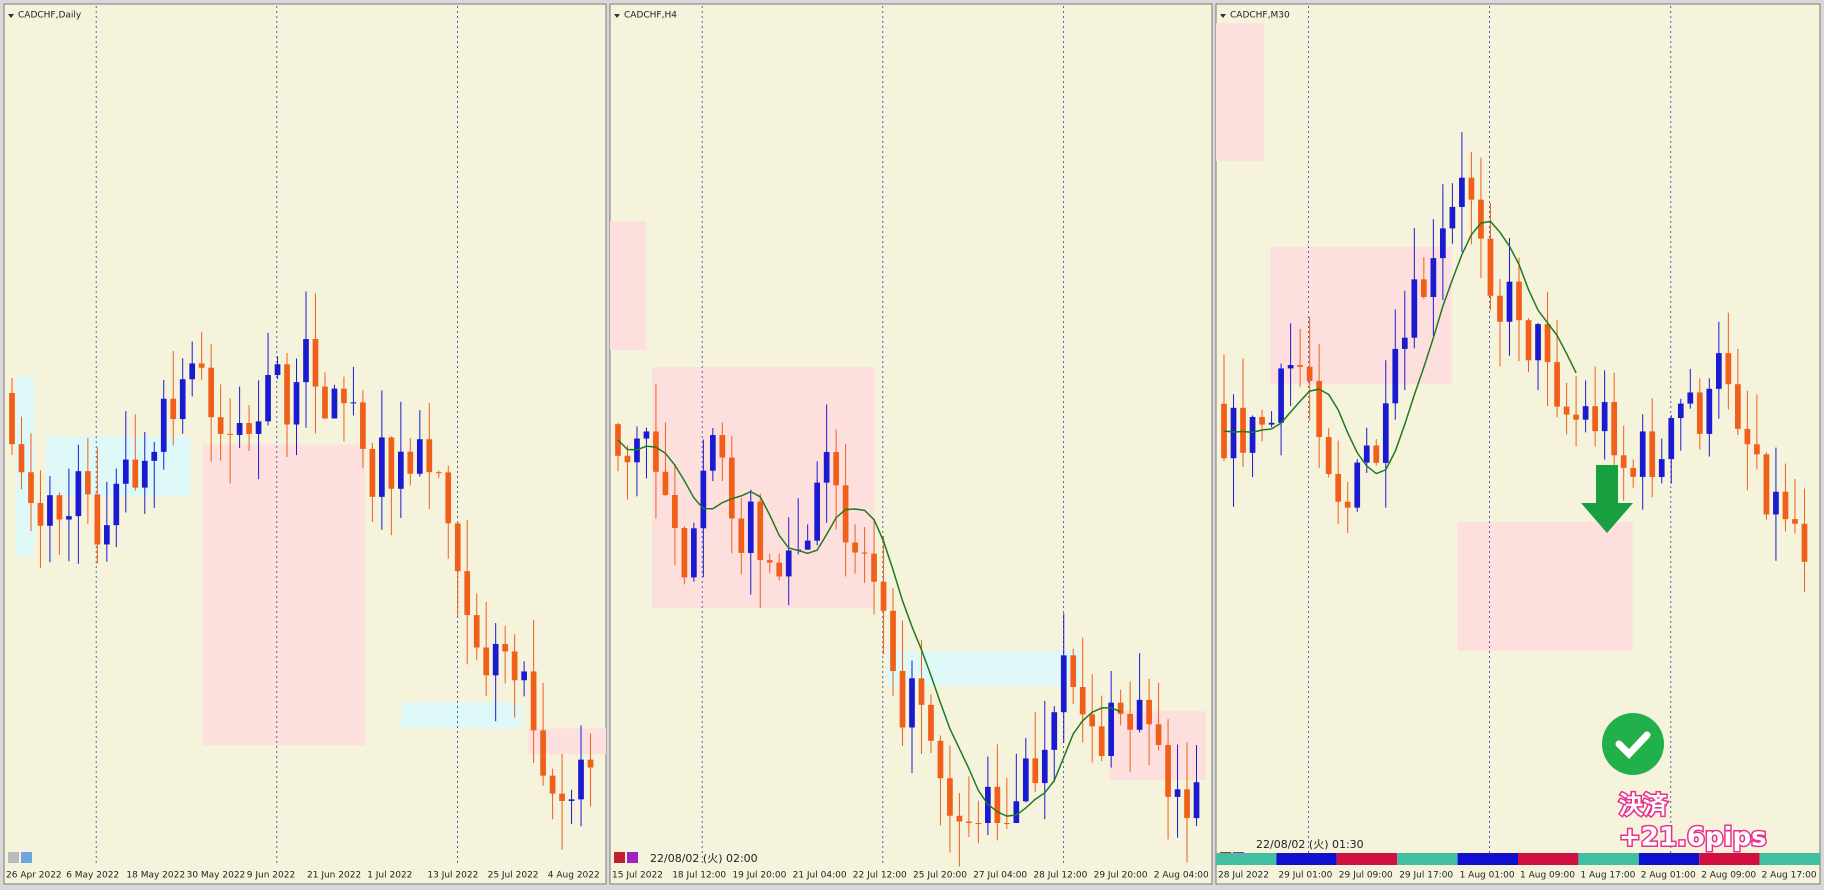  What do you see at coordinates (513, 876) in the screenshot?
I see `x-axis-label: 25 Jul 2022` at bounding box center [513, 876].